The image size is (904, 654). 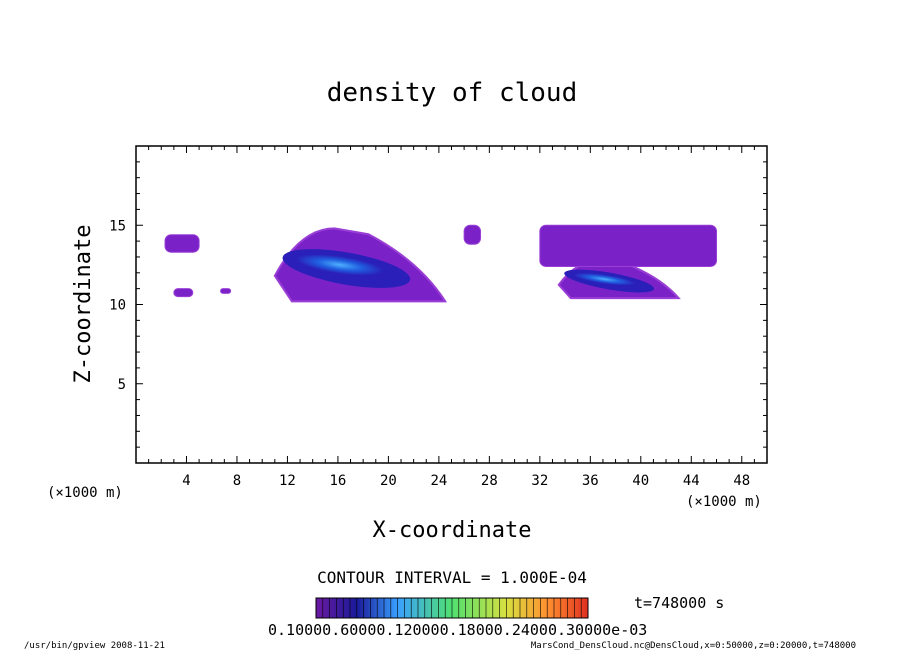 What do you see at coordinates (438, 481) in the screenshot?
I see `x-tick-label: 24` at bounding box center [438, 481].